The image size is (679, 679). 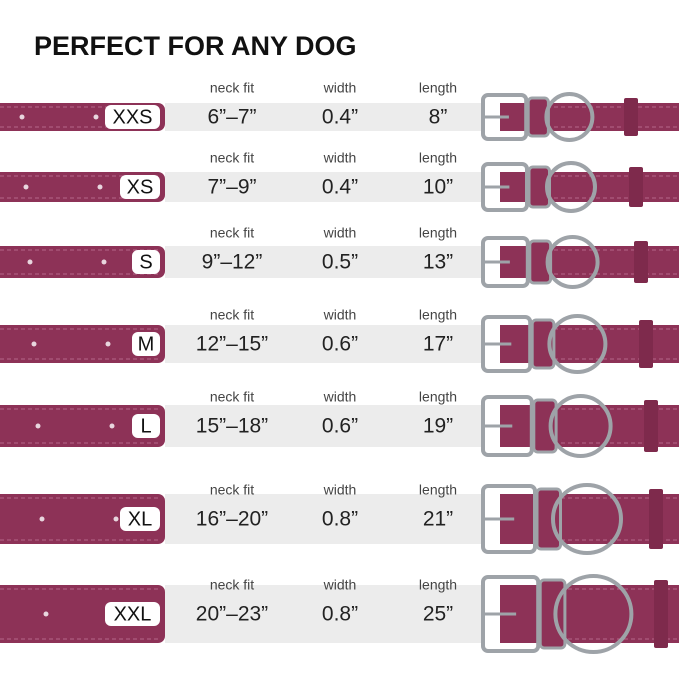 I want to click on size-label: S, so click(x=145, y=262).